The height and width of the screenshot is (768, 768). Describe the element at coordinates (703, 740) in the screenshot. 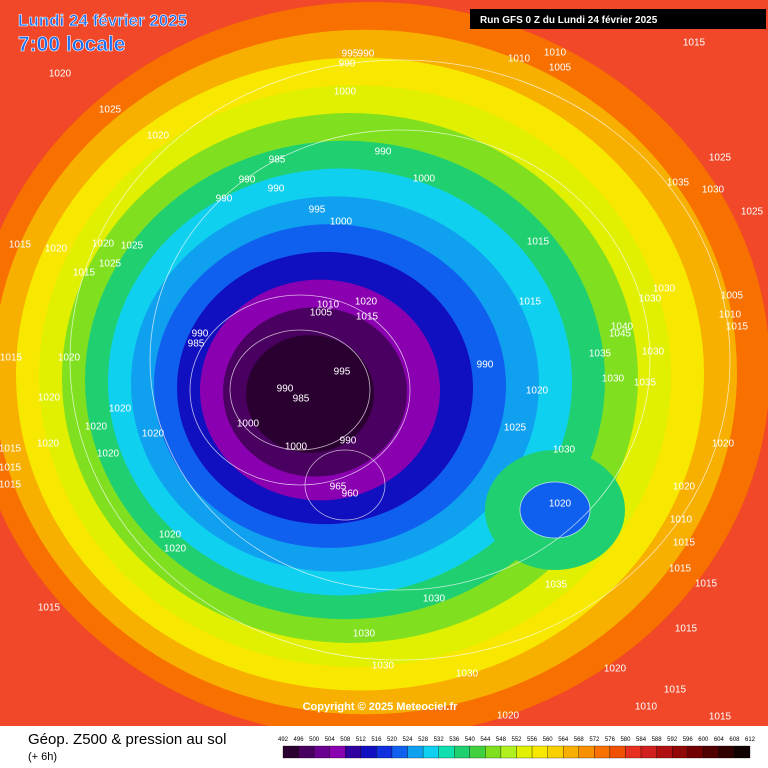

I see `scale-label: 600` at that location.